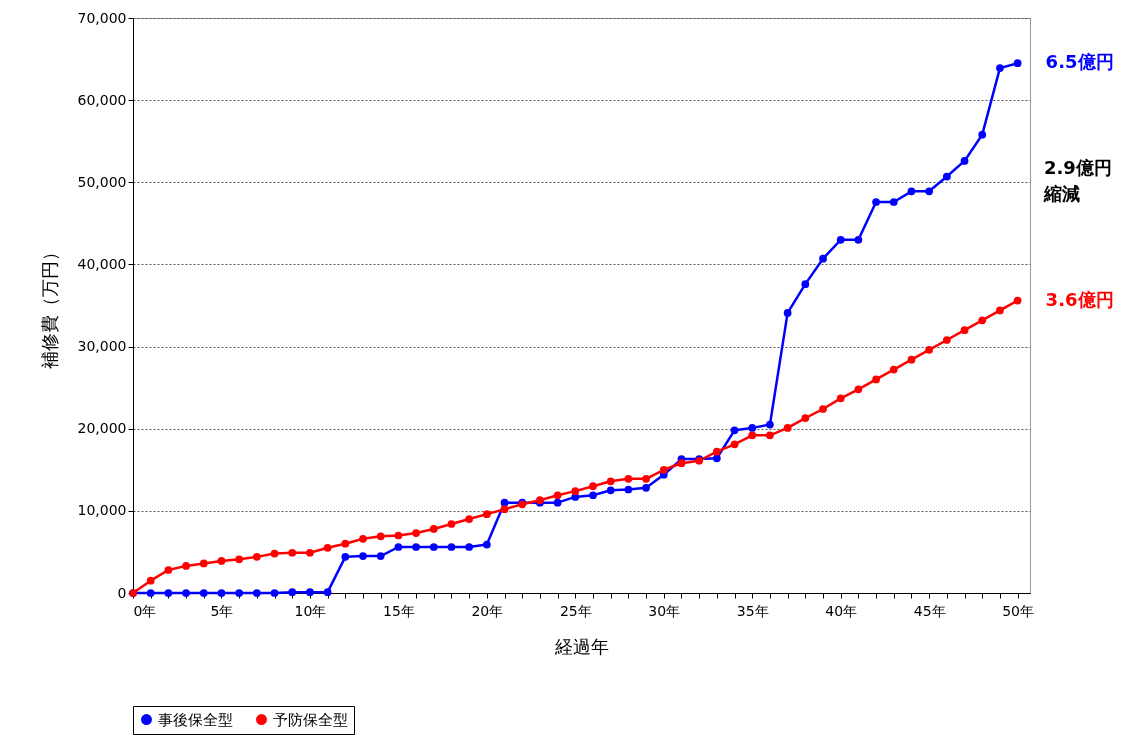 The width and height of the screenshot is (1134, 740). I want to click on x-tick-label: 45年, so click(929, 610).